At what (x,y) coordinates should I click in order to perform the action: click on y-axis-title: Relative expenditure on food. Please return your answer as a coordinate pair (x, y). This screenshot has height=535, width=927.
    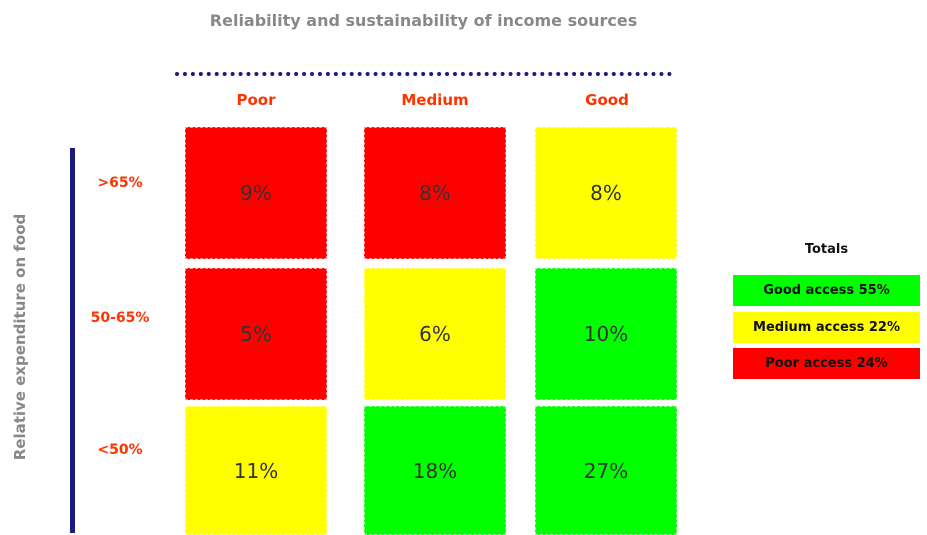
    Looking at the image, I should click on (20, 337).